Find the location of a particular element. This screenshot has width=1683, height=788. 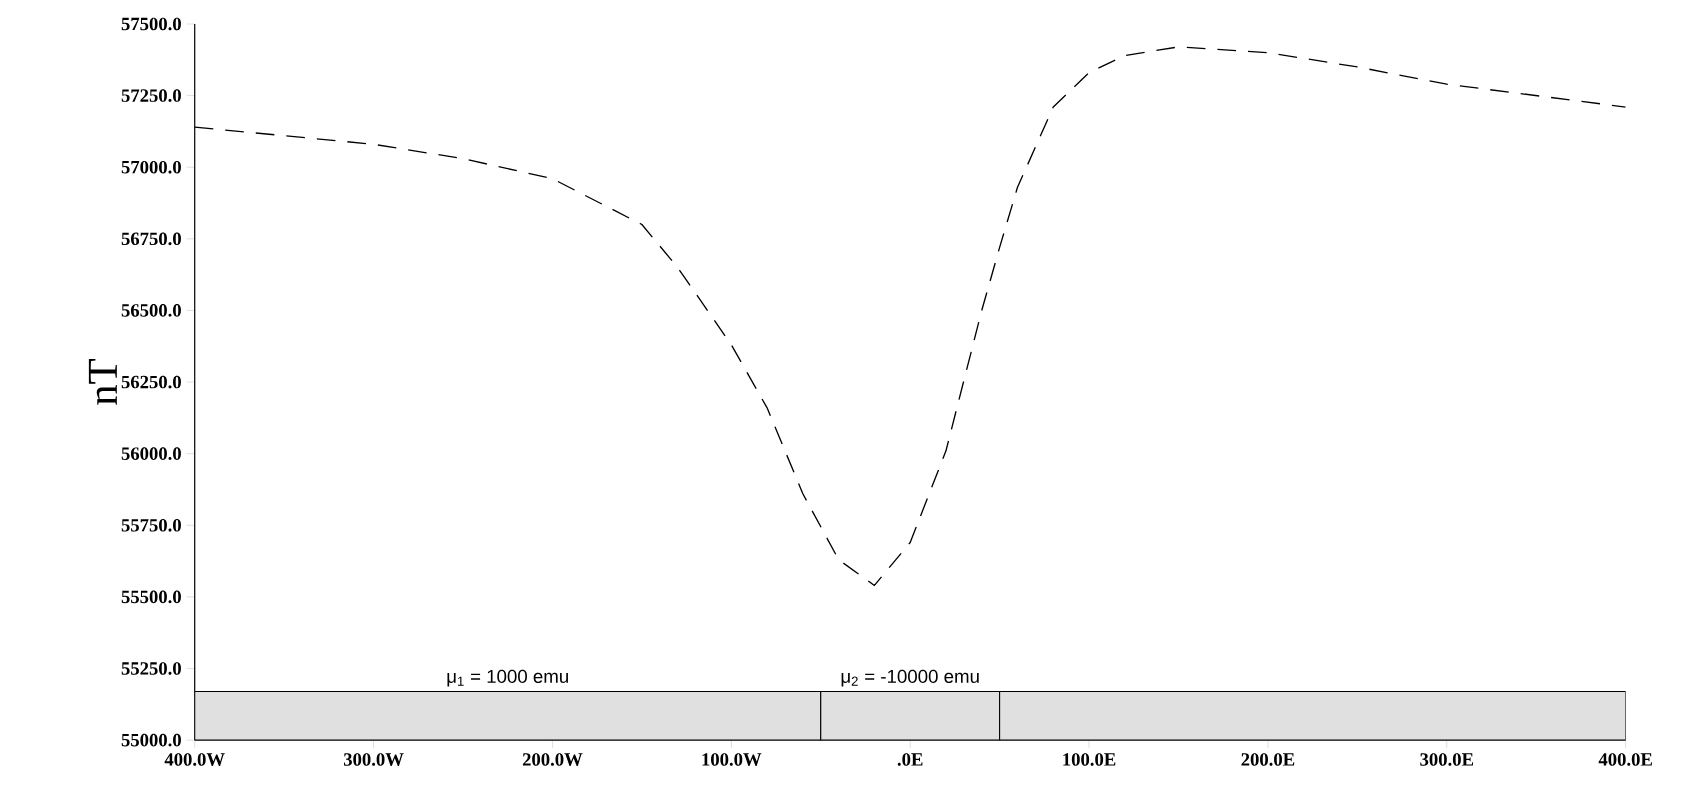

x-tick-label: 300.0E is located at coordinates (1447, 759).